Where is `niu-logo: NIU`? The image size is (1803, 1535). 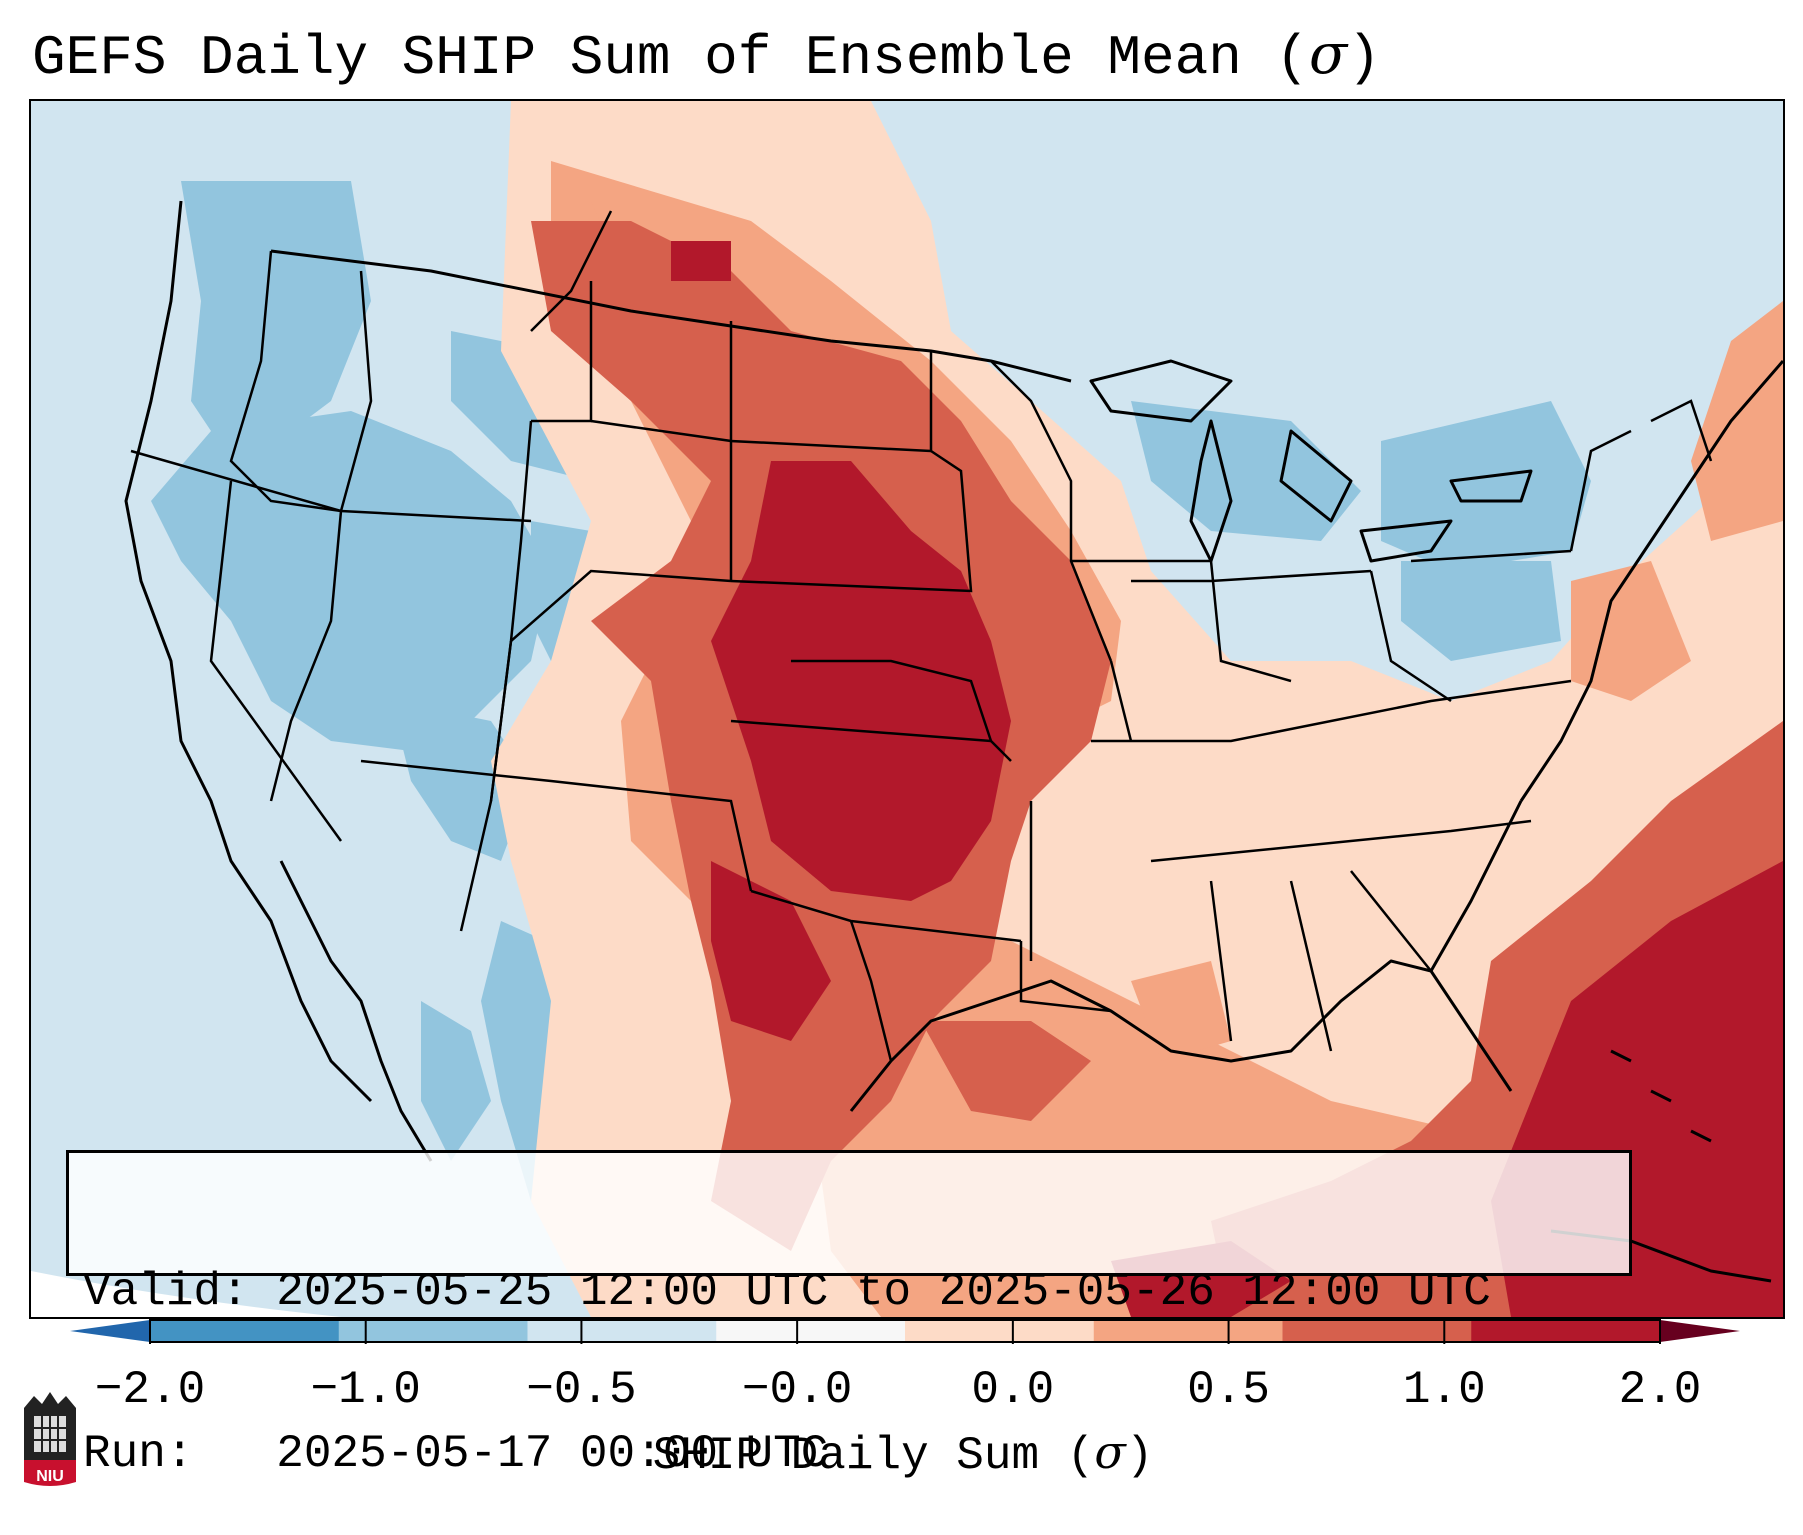
niu-logo: NIU is located at coordinates (50, 1440).